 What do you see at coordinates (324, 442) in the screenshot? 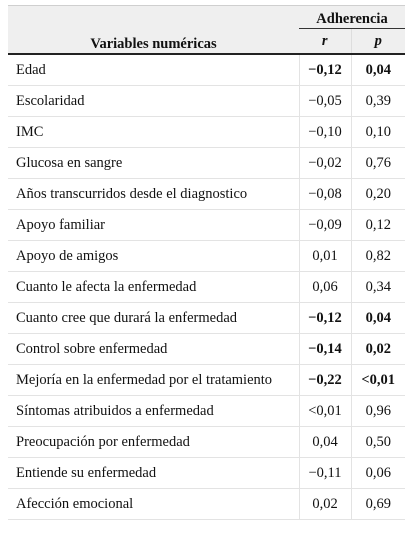
I see `r-value-cell: 0,04` at bounding box center [324, 442].